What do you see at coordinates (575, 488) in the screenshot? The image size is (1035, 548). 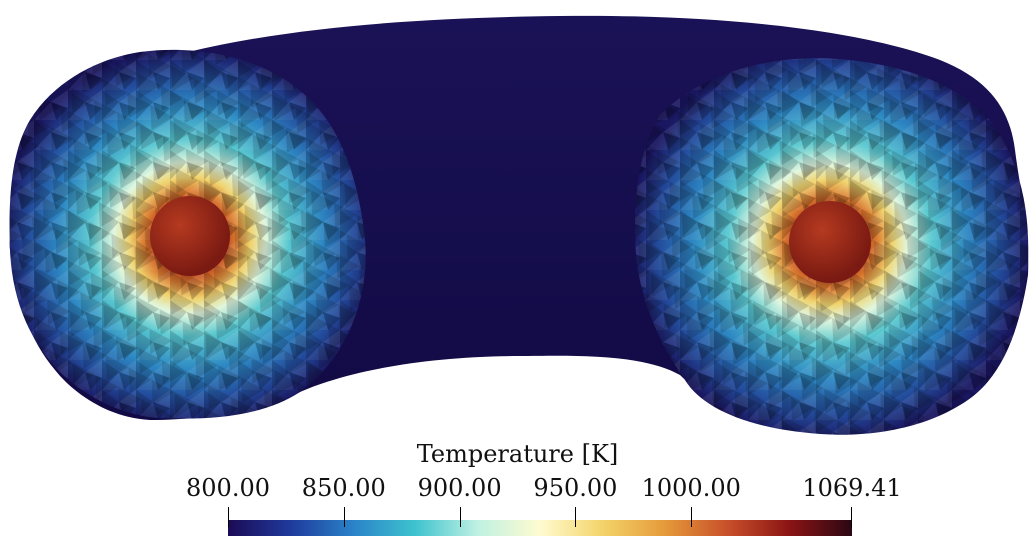 I see `colorbar-tick-label: 950.00` at bounding box center [575, 488].